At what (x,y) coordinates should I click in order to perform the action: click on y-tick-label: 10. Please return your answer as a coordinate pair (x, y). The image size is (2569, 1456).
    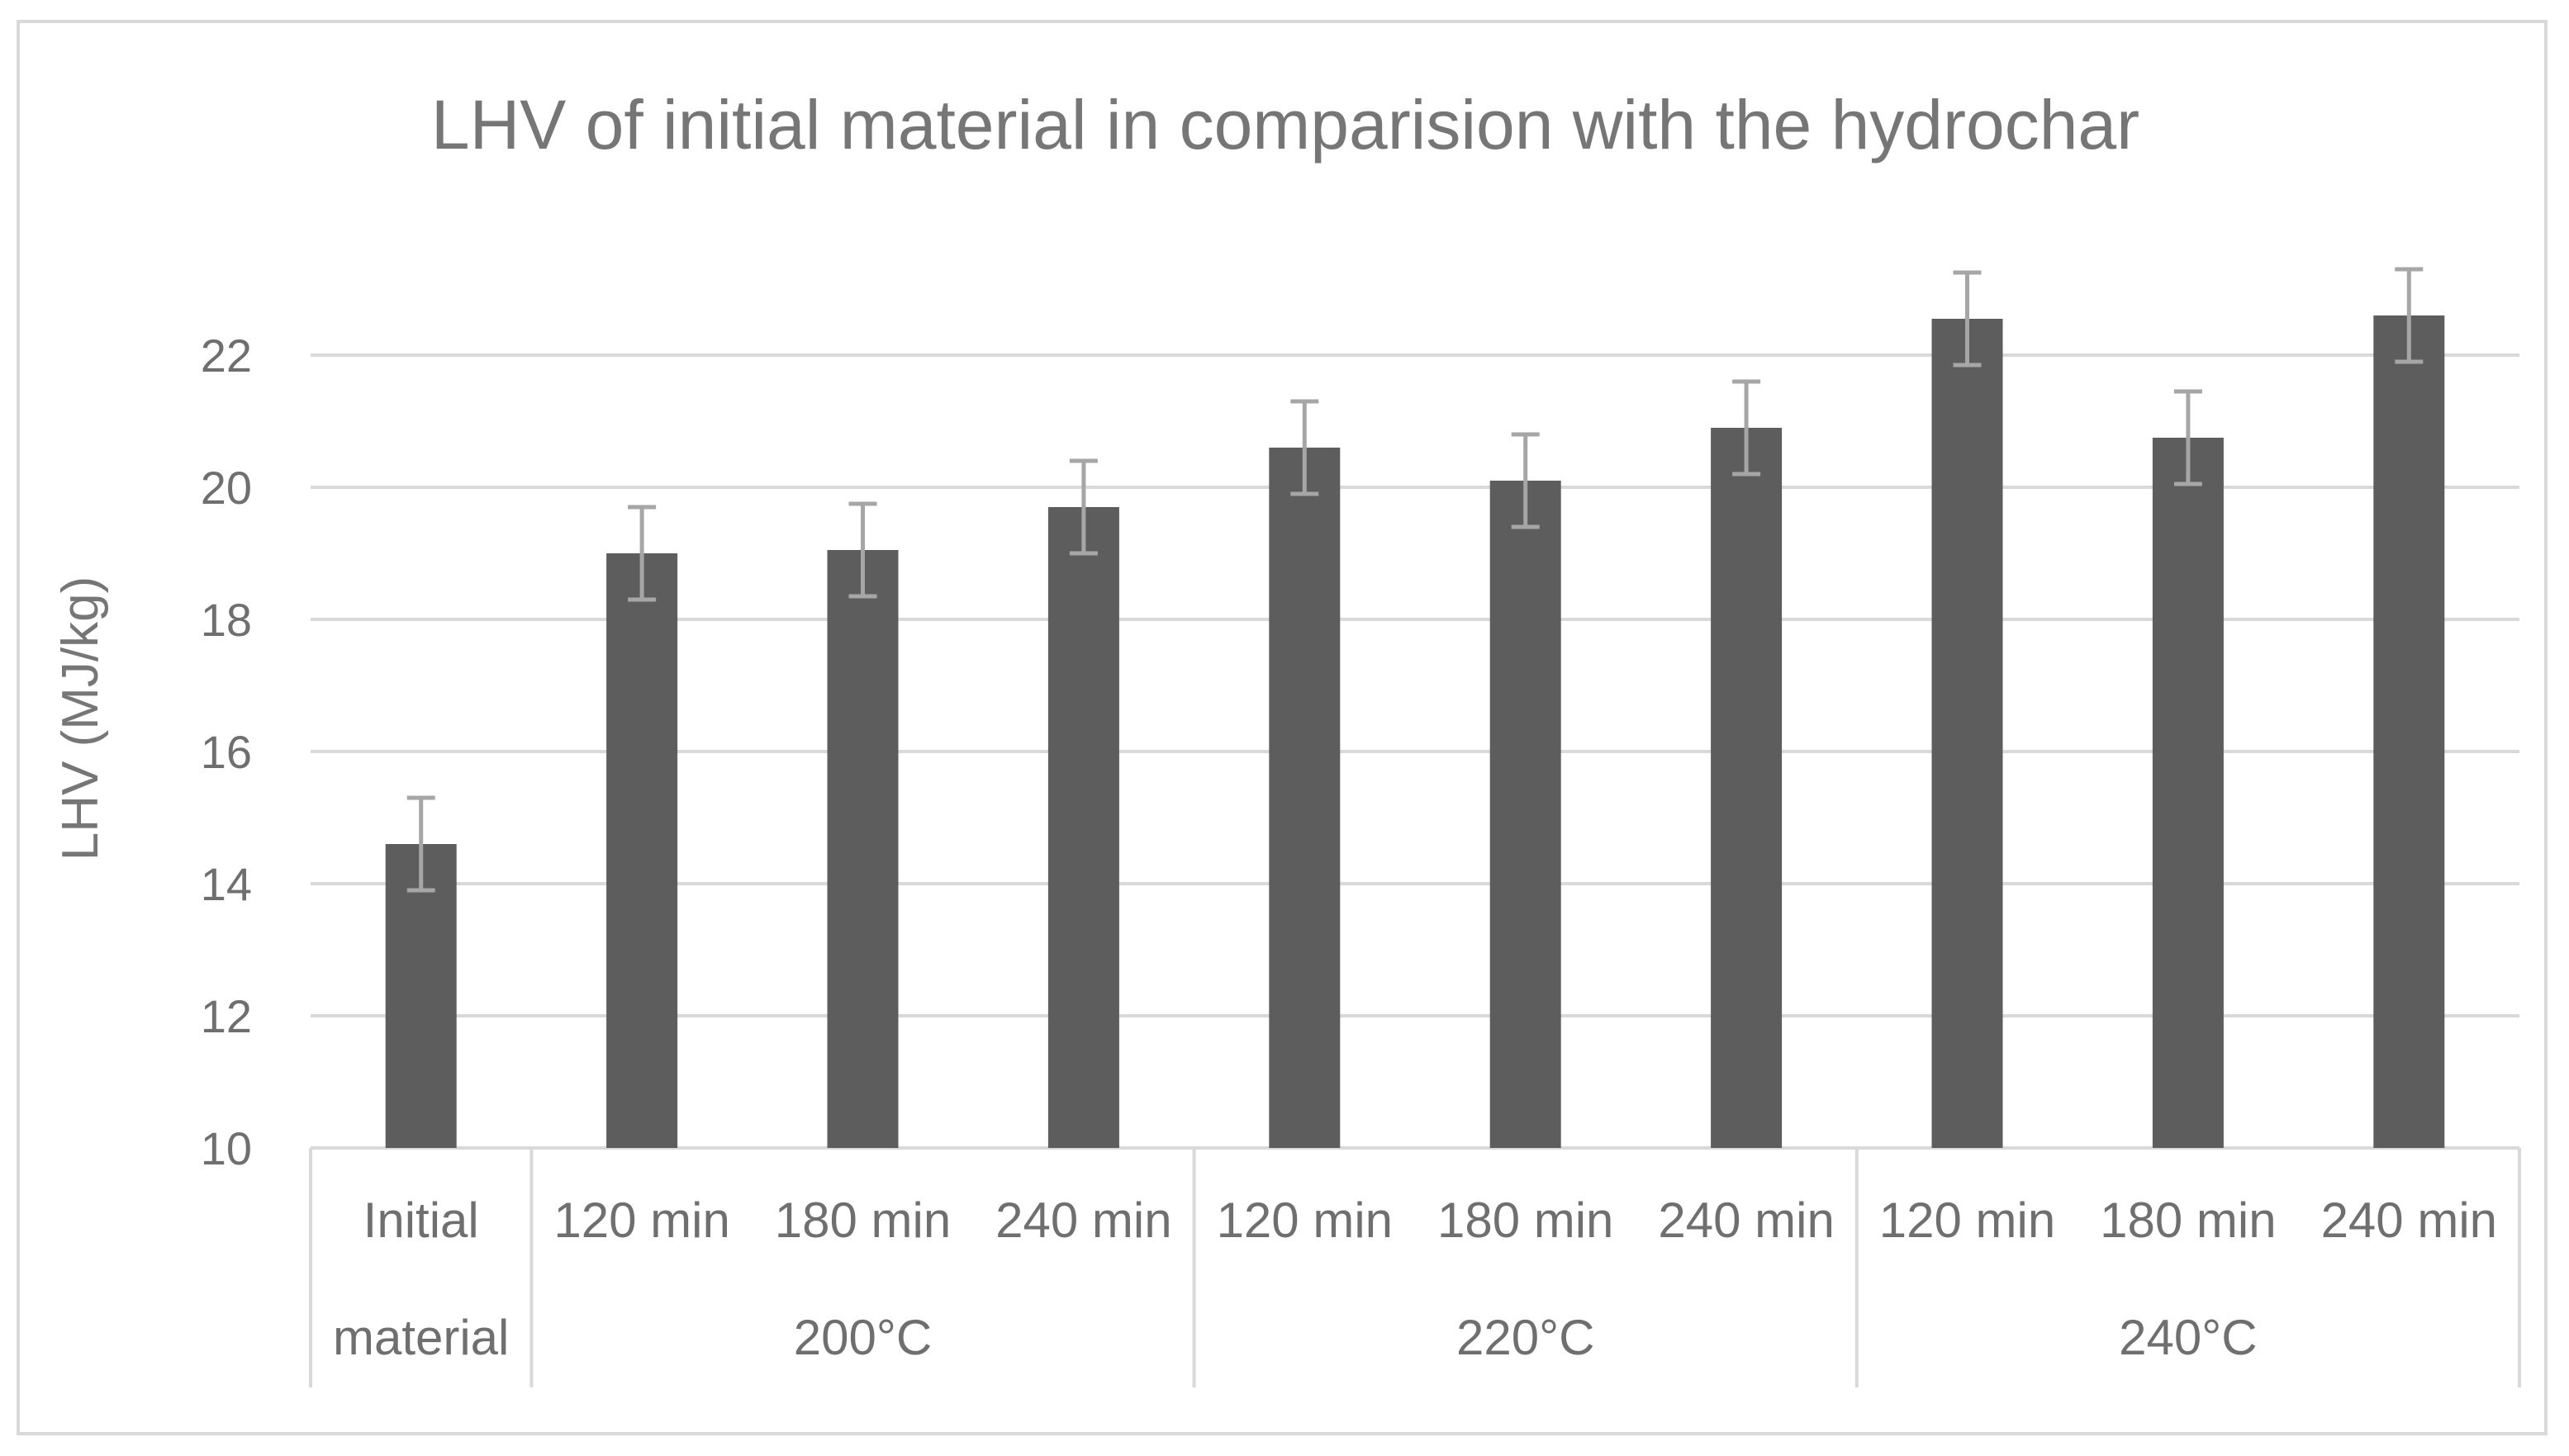
    Looking at the image, I should click on (226, 1148).